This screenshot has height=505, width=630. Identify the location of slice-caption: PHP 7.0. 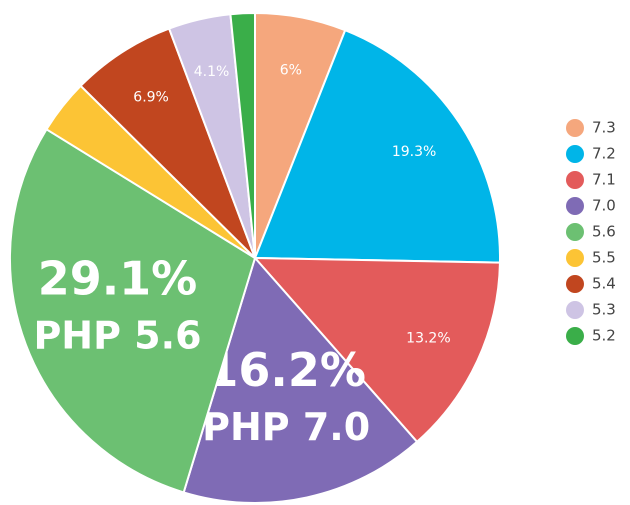
(286, 427).